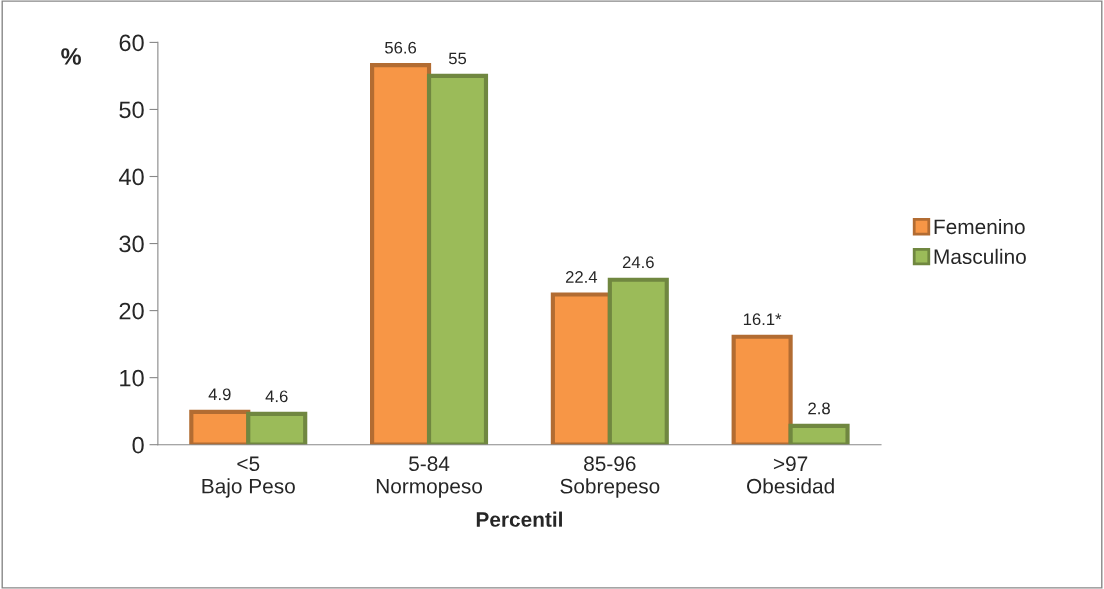  I want to click on data-label: 16.1*, so click(762, 319).